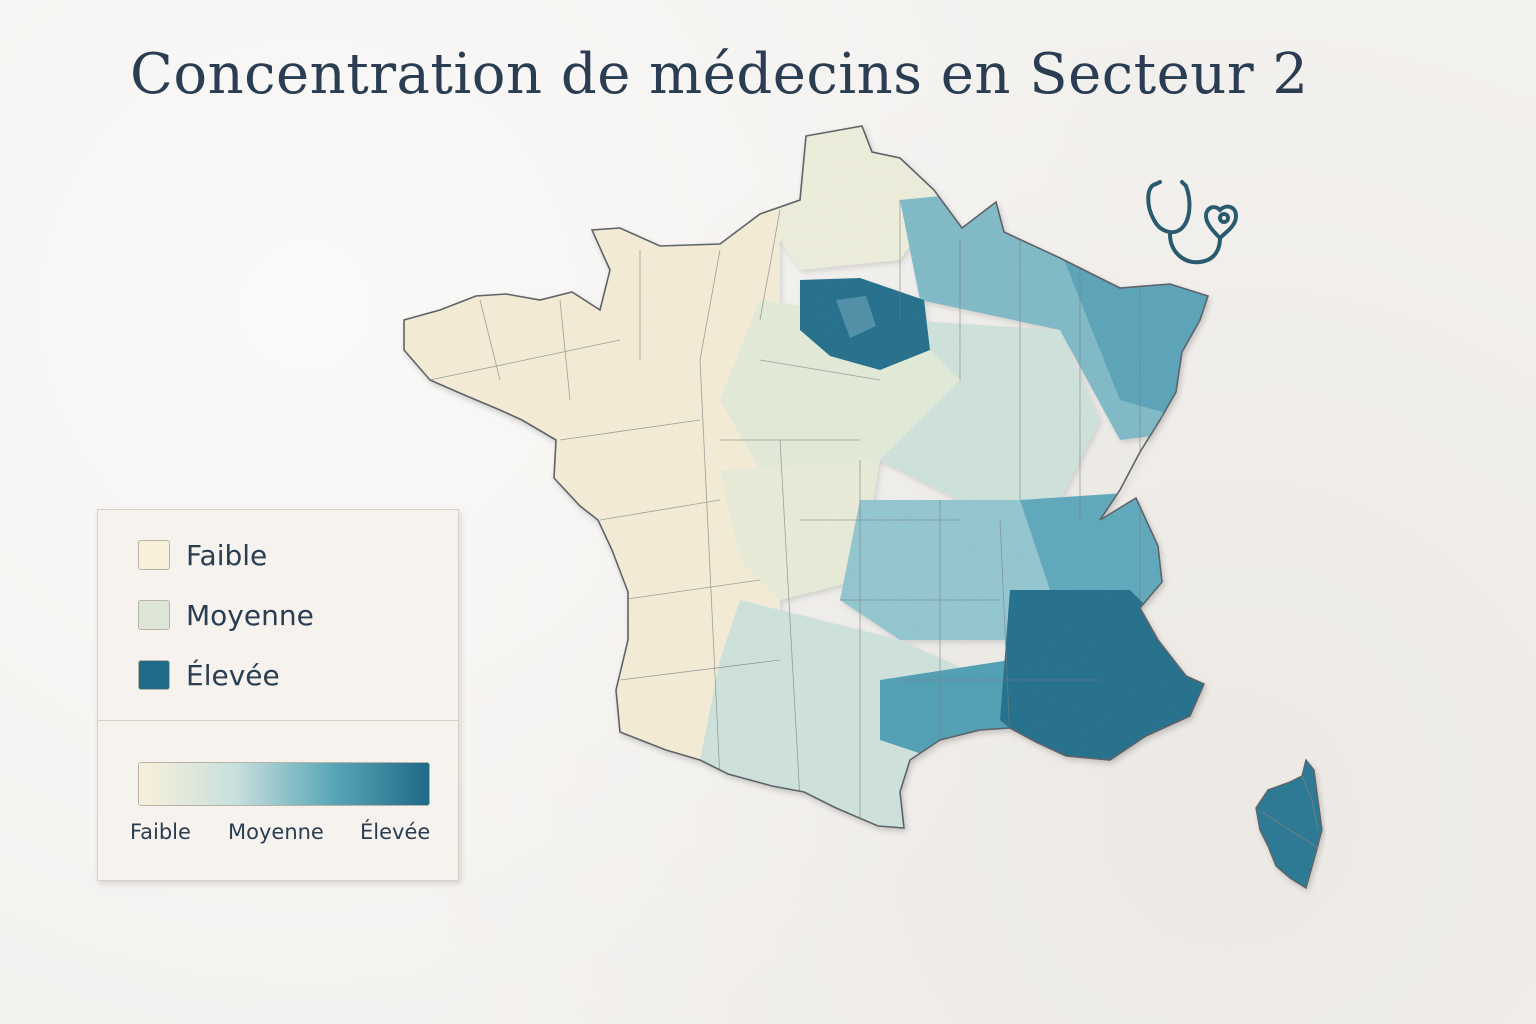 This screenshot has width=1536, height=1024. I want to click on scale-label-low: Faible, so click(160, 832).